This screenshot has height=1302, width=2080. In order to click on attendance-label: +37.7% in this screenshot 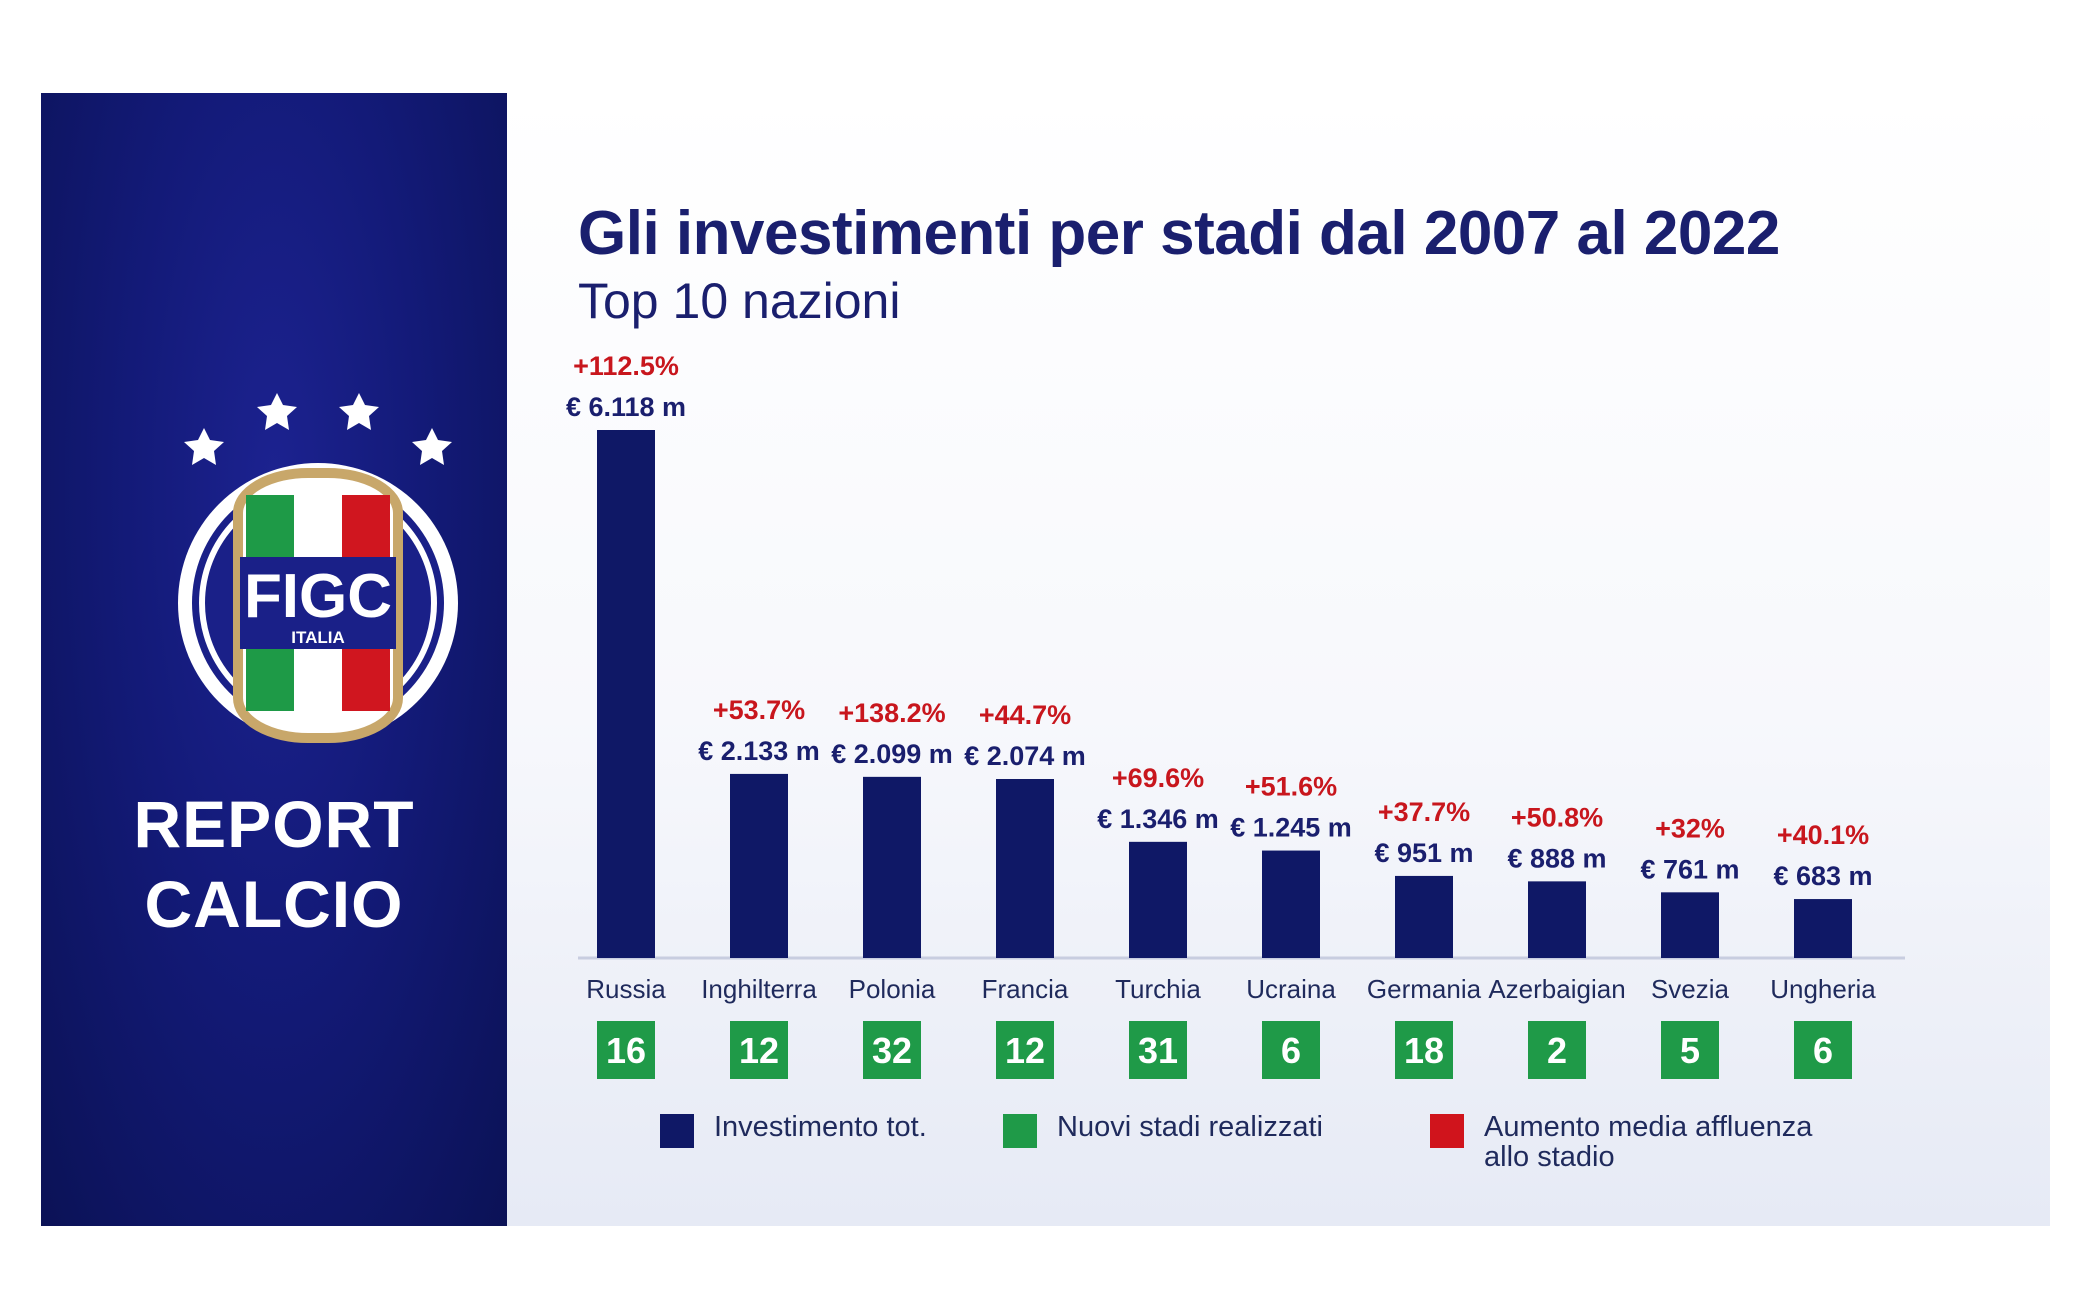, I will do `click(1424, 812)`.